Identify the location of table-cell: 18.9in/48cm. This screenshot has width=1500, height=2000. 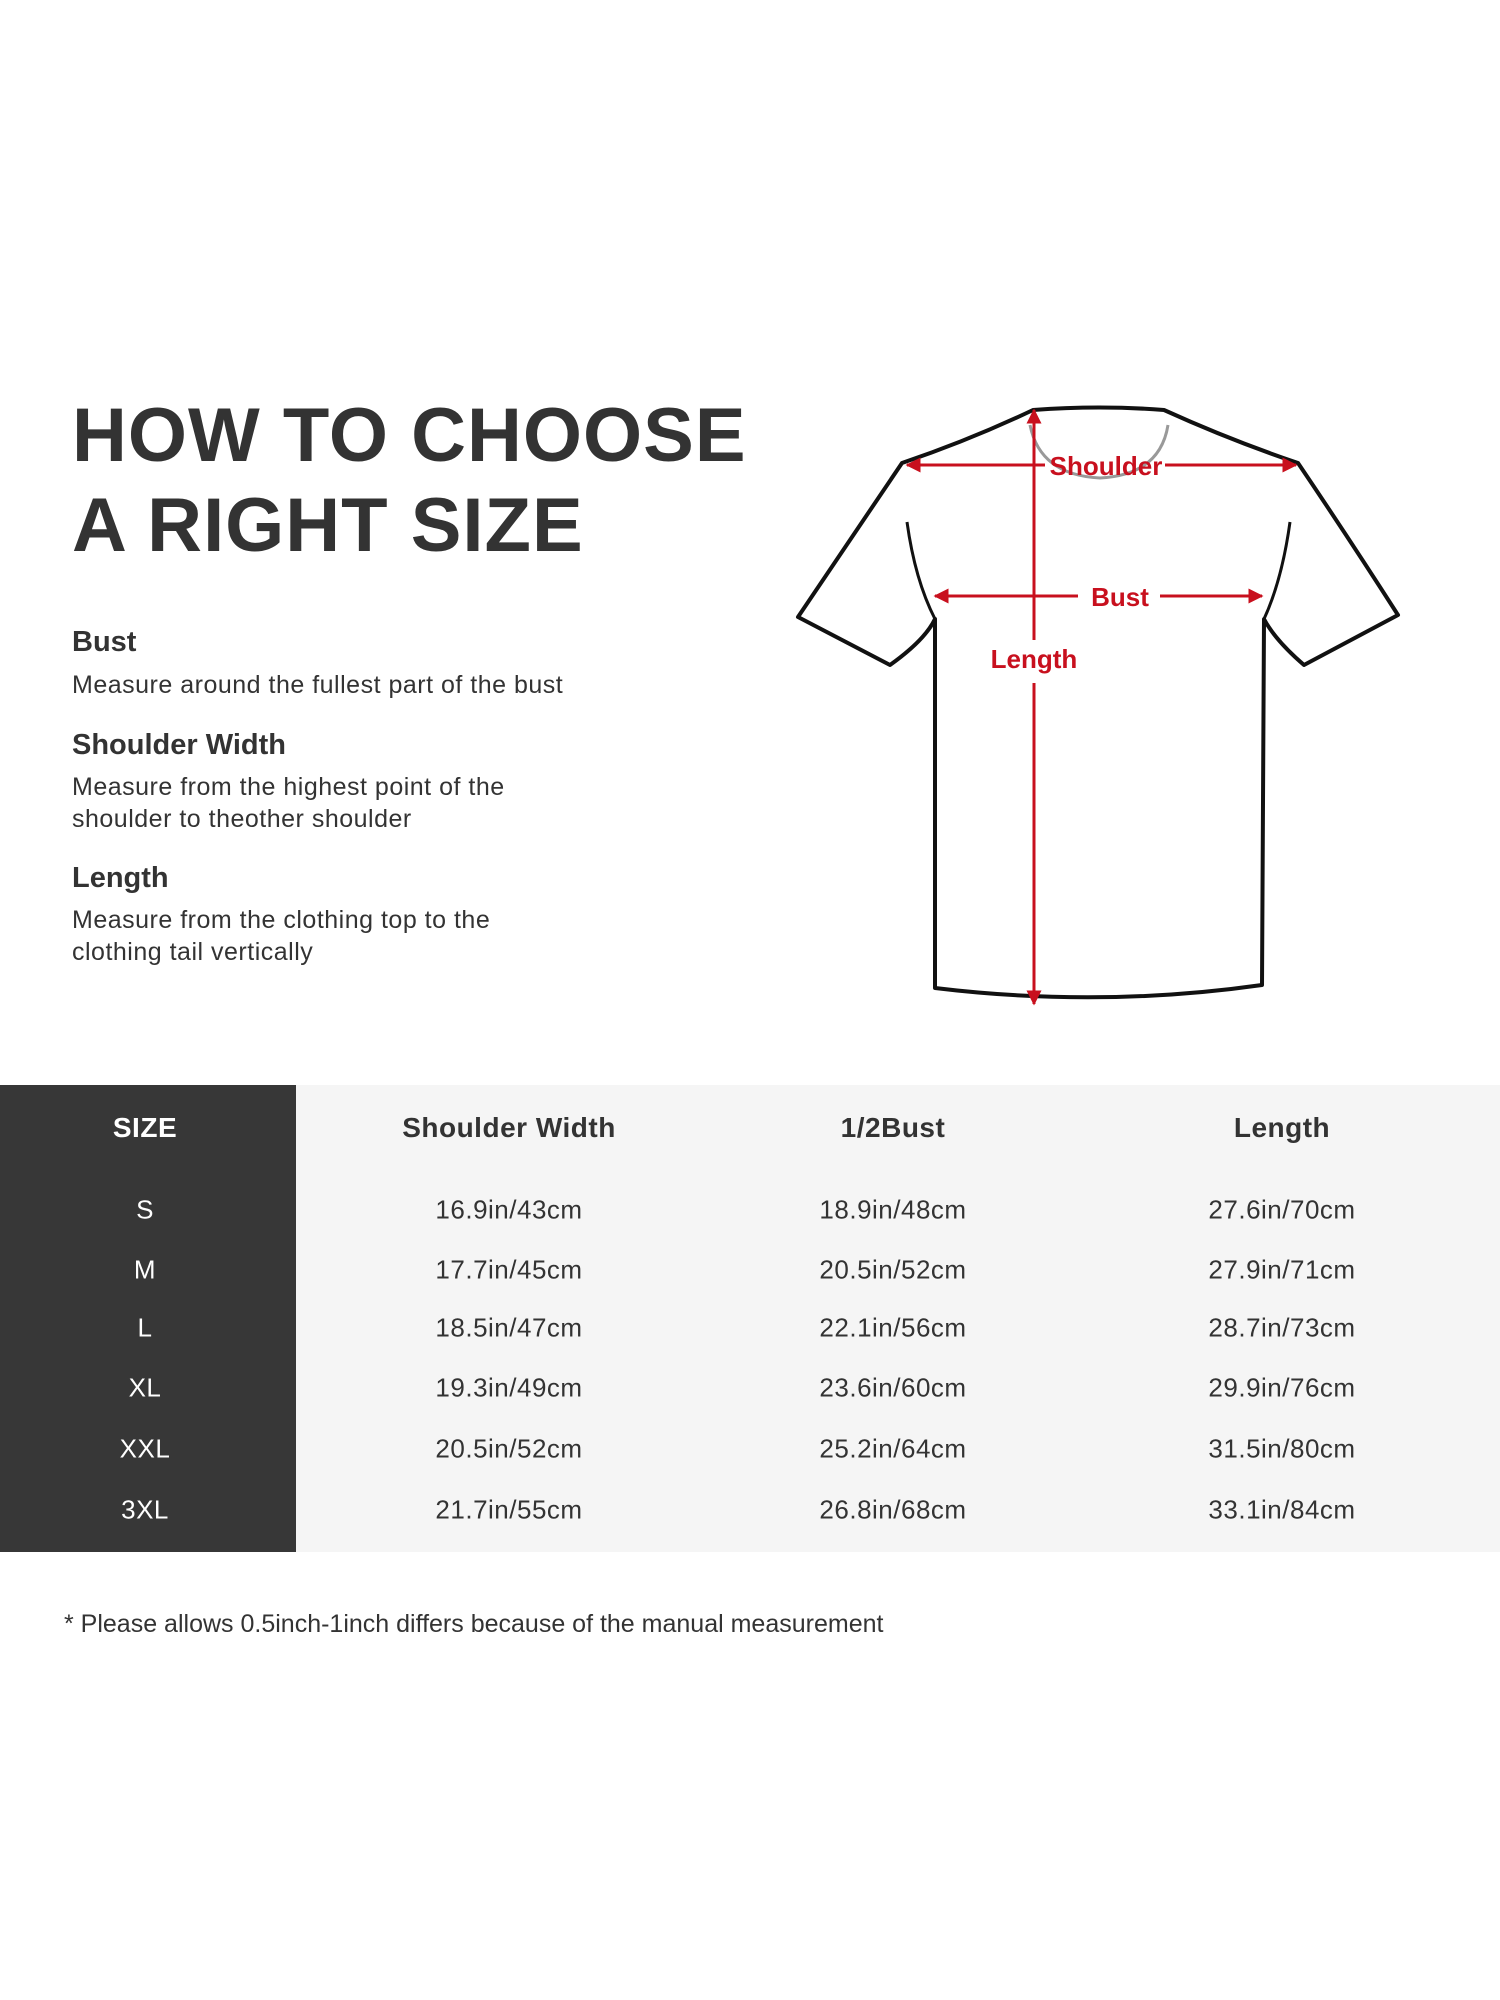
(893, 1209).